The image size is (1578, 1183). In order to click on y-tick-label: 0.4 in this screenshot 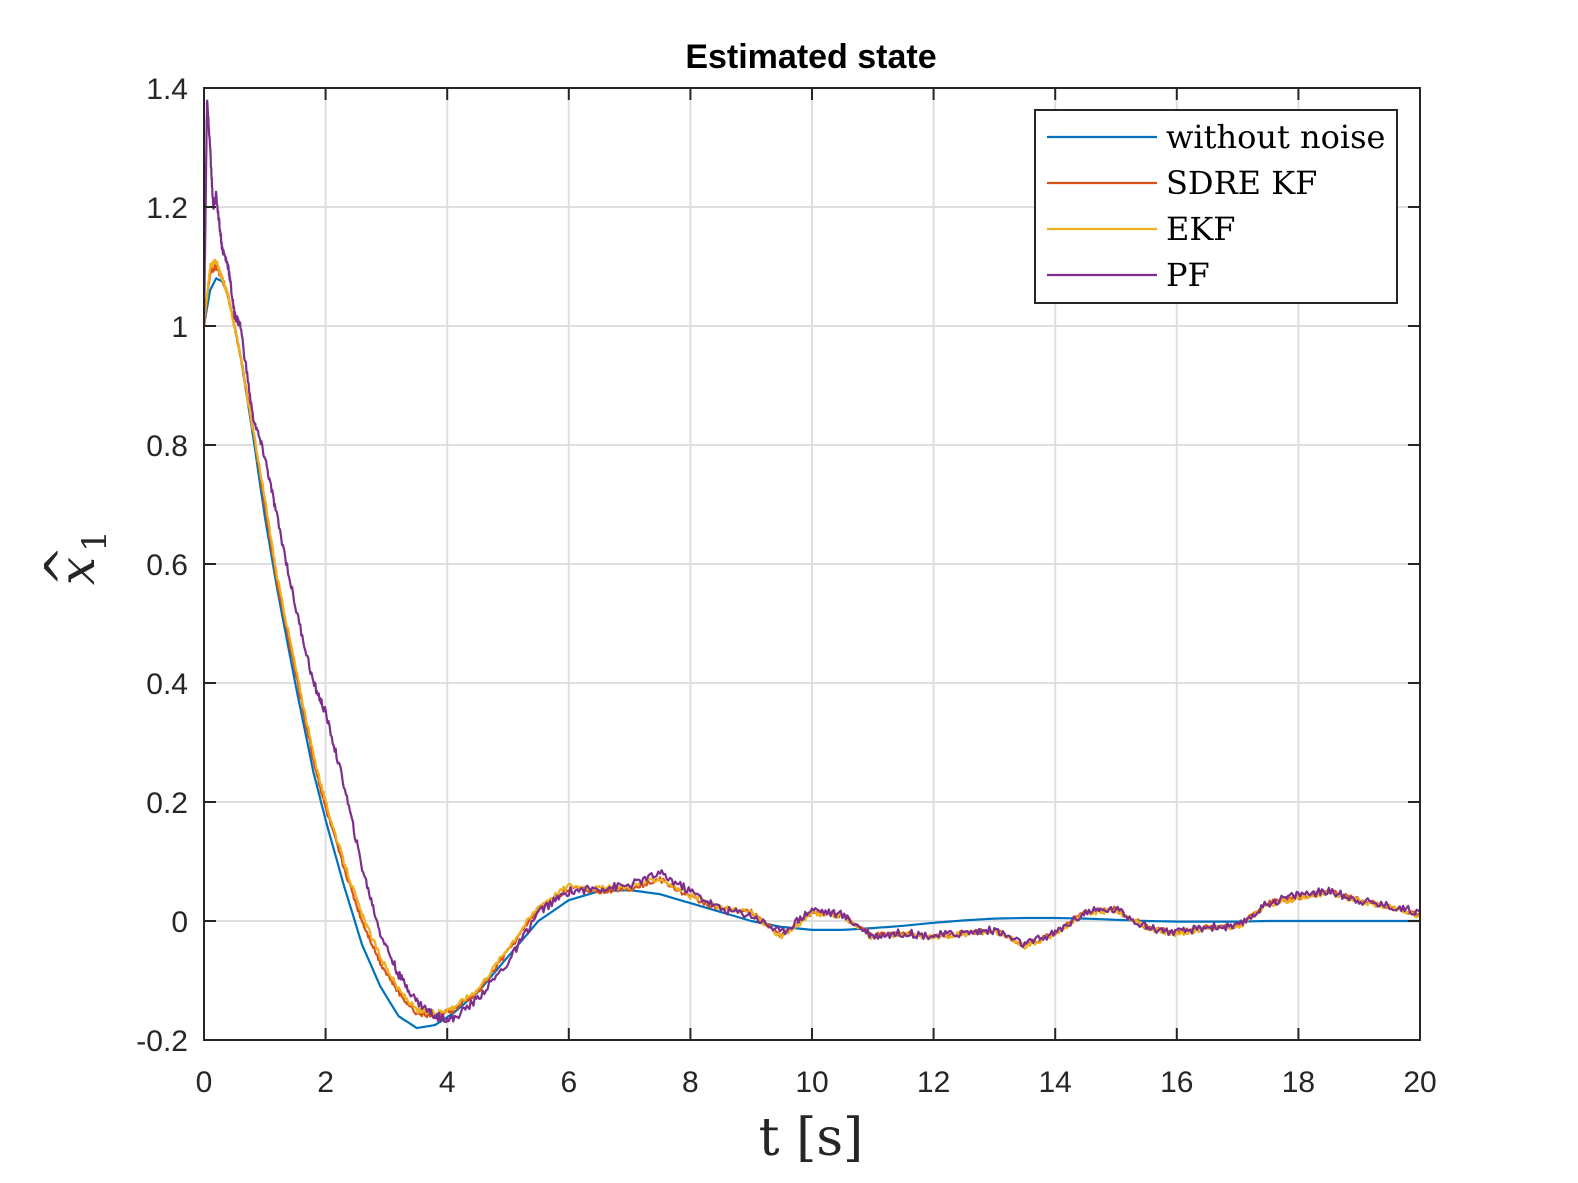, I will do `click(167, 684)`.